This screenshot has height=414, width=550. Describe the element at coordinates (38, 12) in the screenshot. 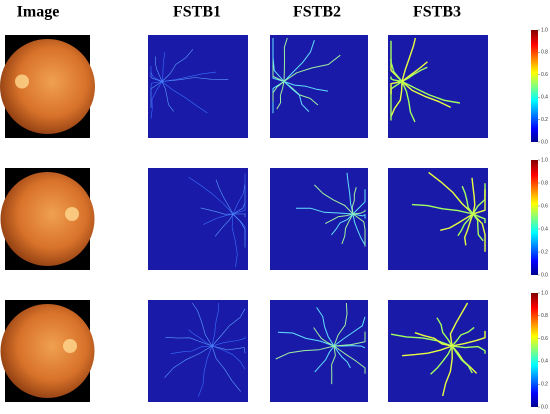

I see `column-header: Image` at that location.